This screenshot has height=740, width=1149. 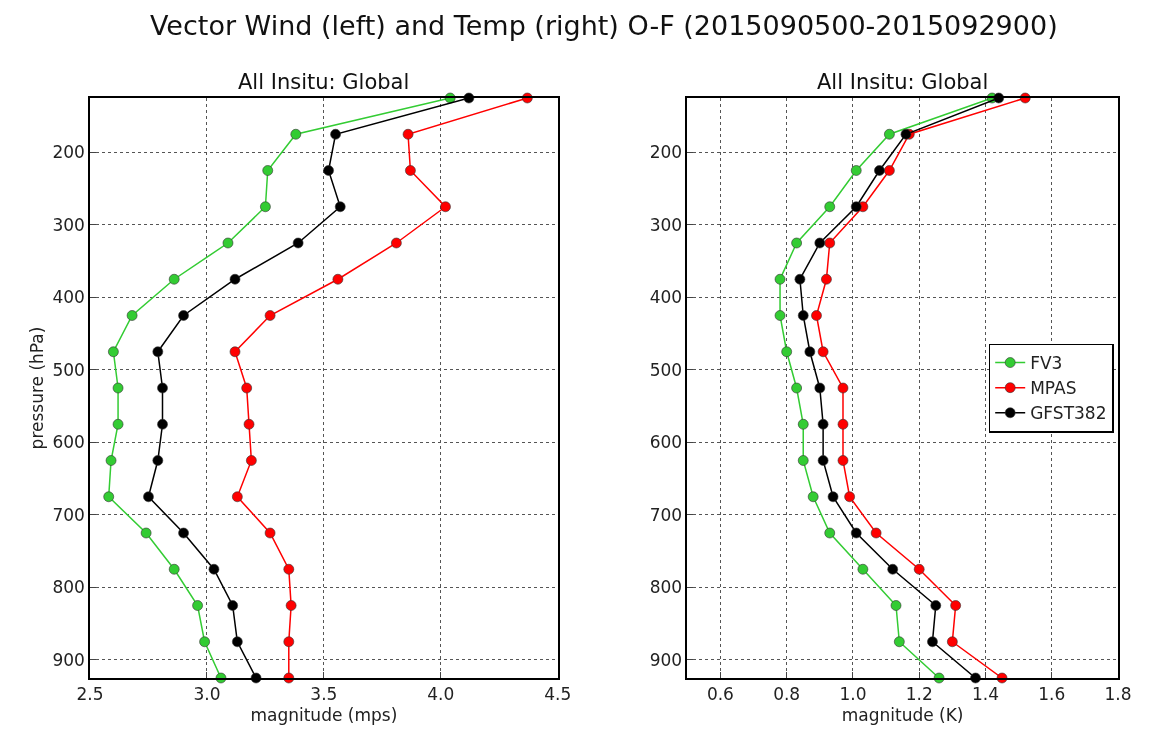 What do you see at coordinates (853, 694) in the screenshot?
I see `x-tick-label: 1.0` at bounding box center [853, 694].